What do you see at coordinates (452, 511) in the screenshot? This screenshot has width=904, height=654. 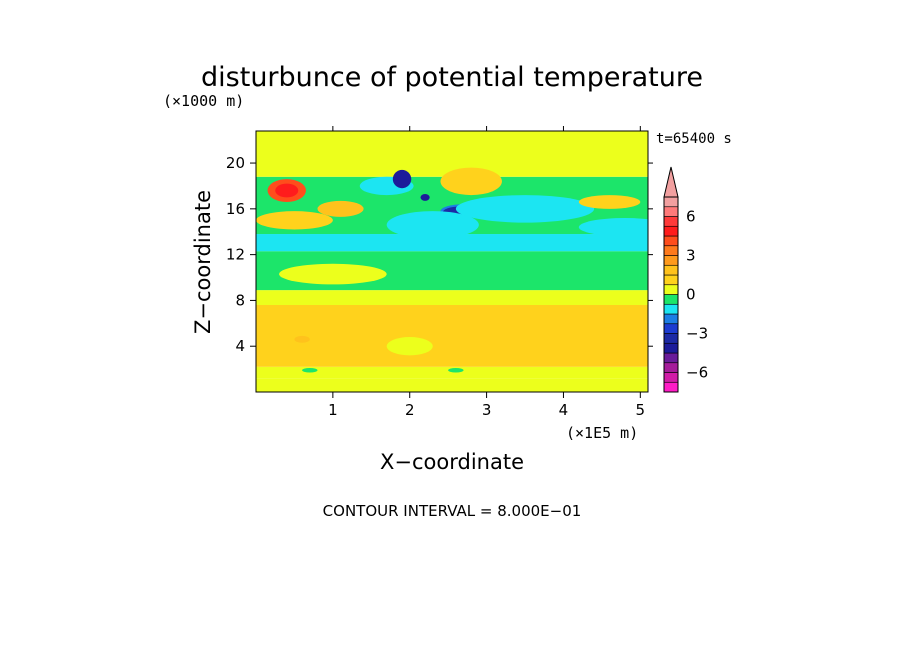 I see `contour-interval-footer: CONTOUR INTERVAL = 8.000E−01` at bounding box center [452, 511].